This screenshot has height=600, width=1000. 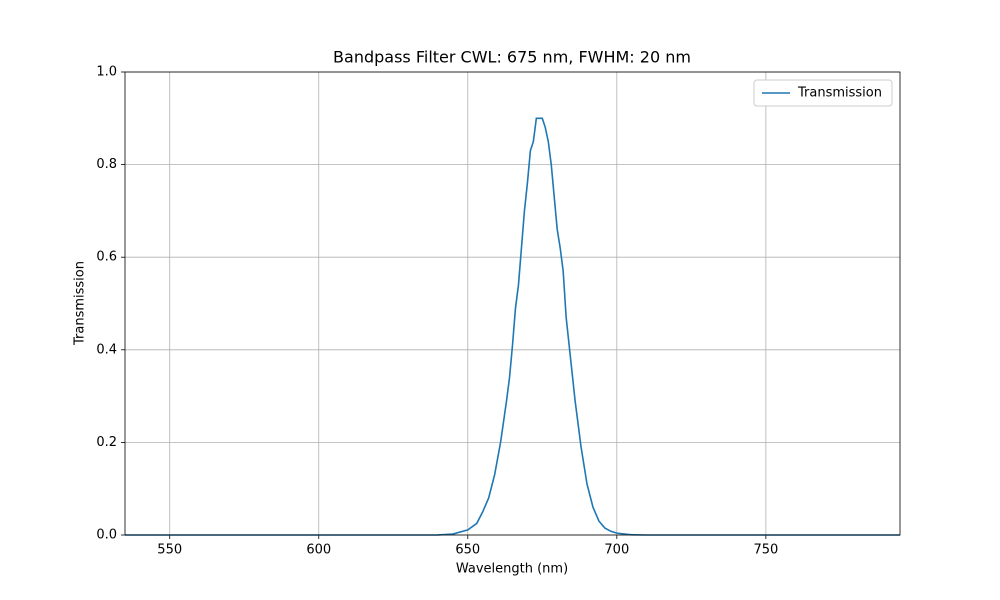 I want to click on y-tick-label: 0.6, so click(x=106, y=257).